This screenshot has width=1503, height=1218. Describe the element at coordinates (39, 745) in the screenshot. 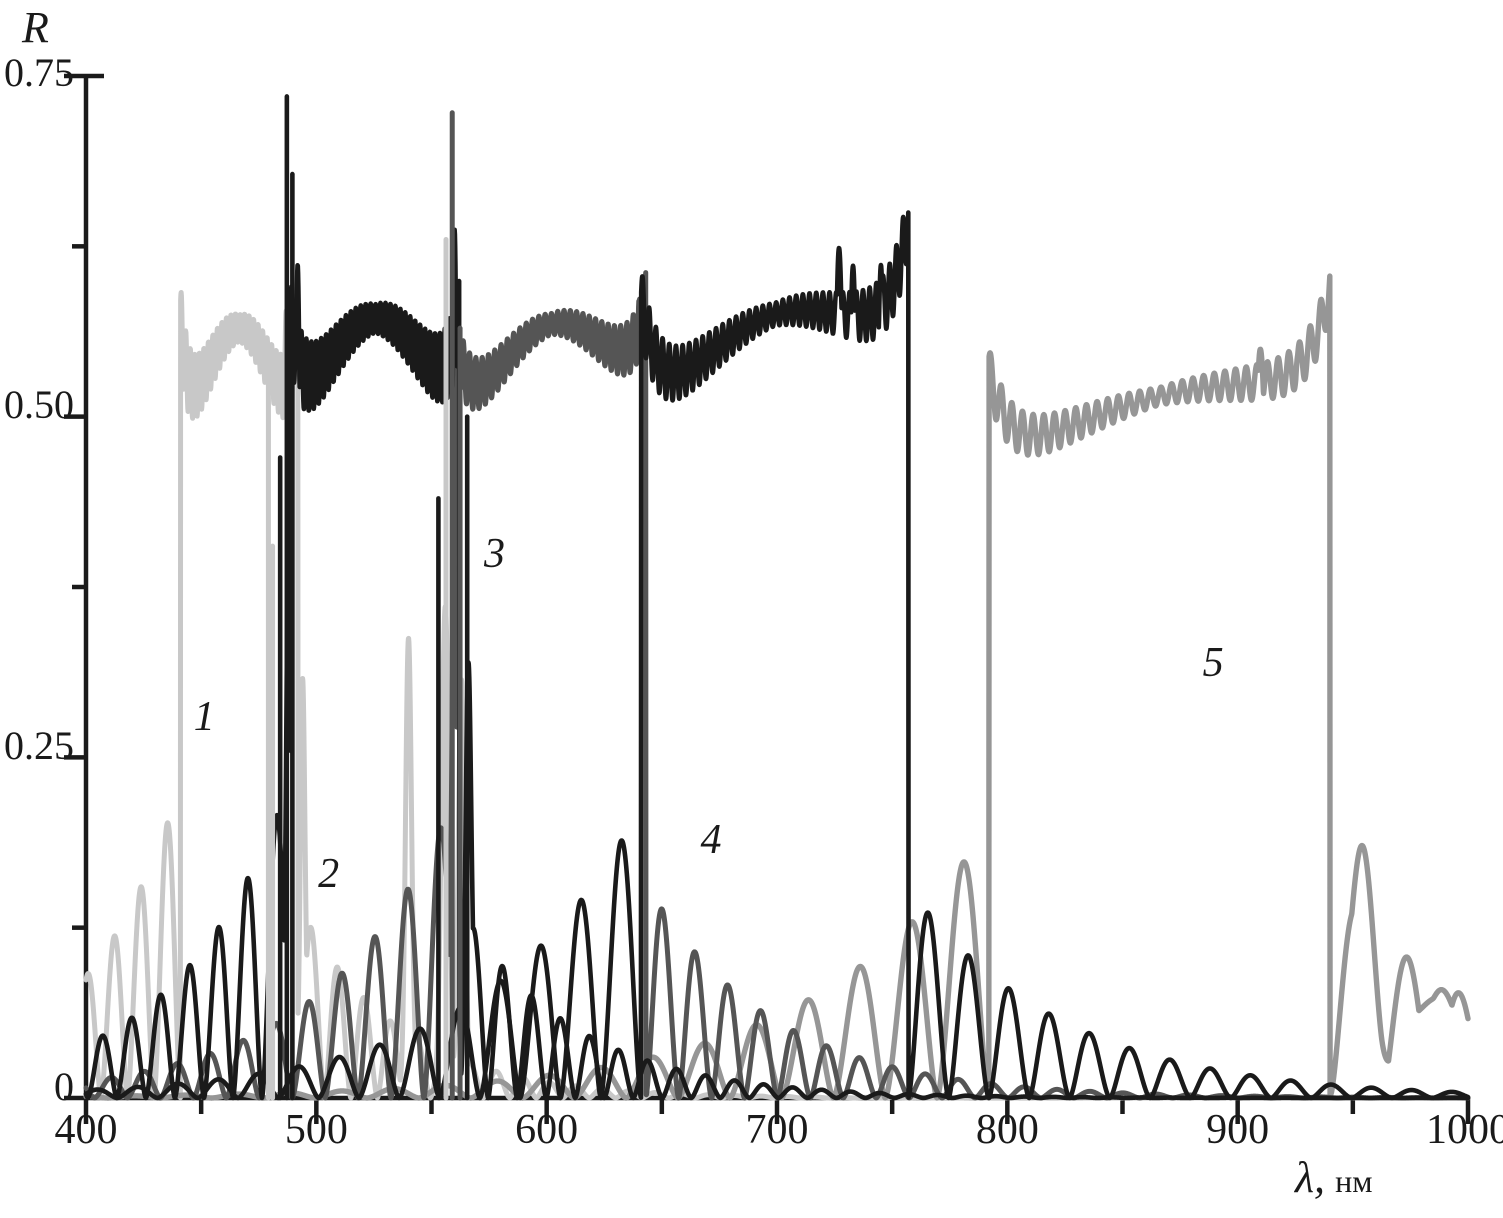

I see `y-tick-label-025: 0.25` at that location.